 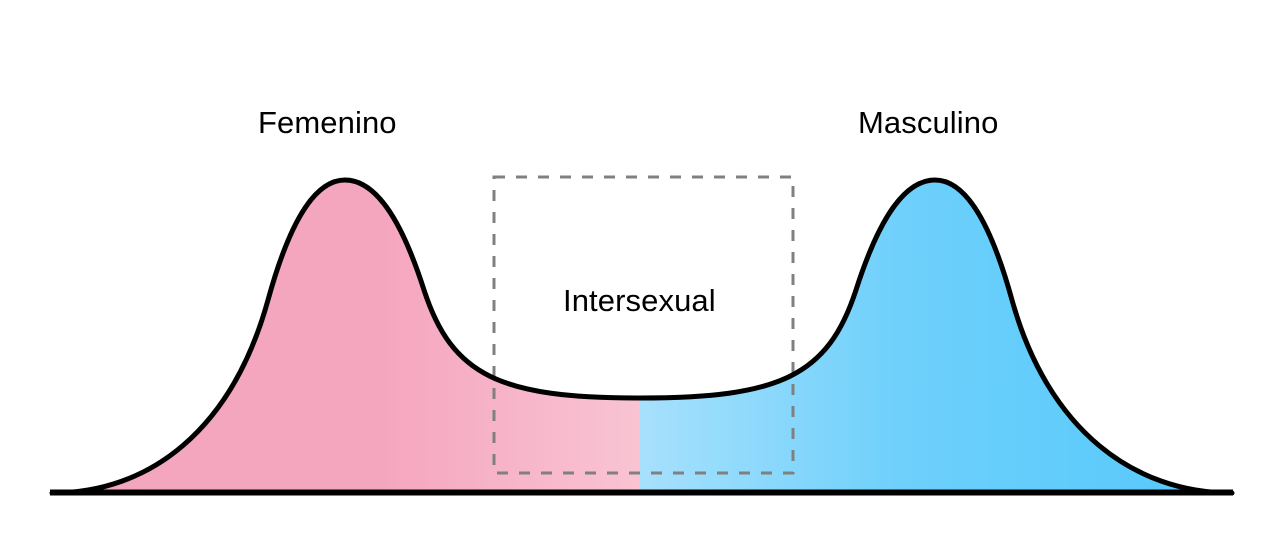 I want to click on label-intersex: Intersexual, so click(x=639, y=300).